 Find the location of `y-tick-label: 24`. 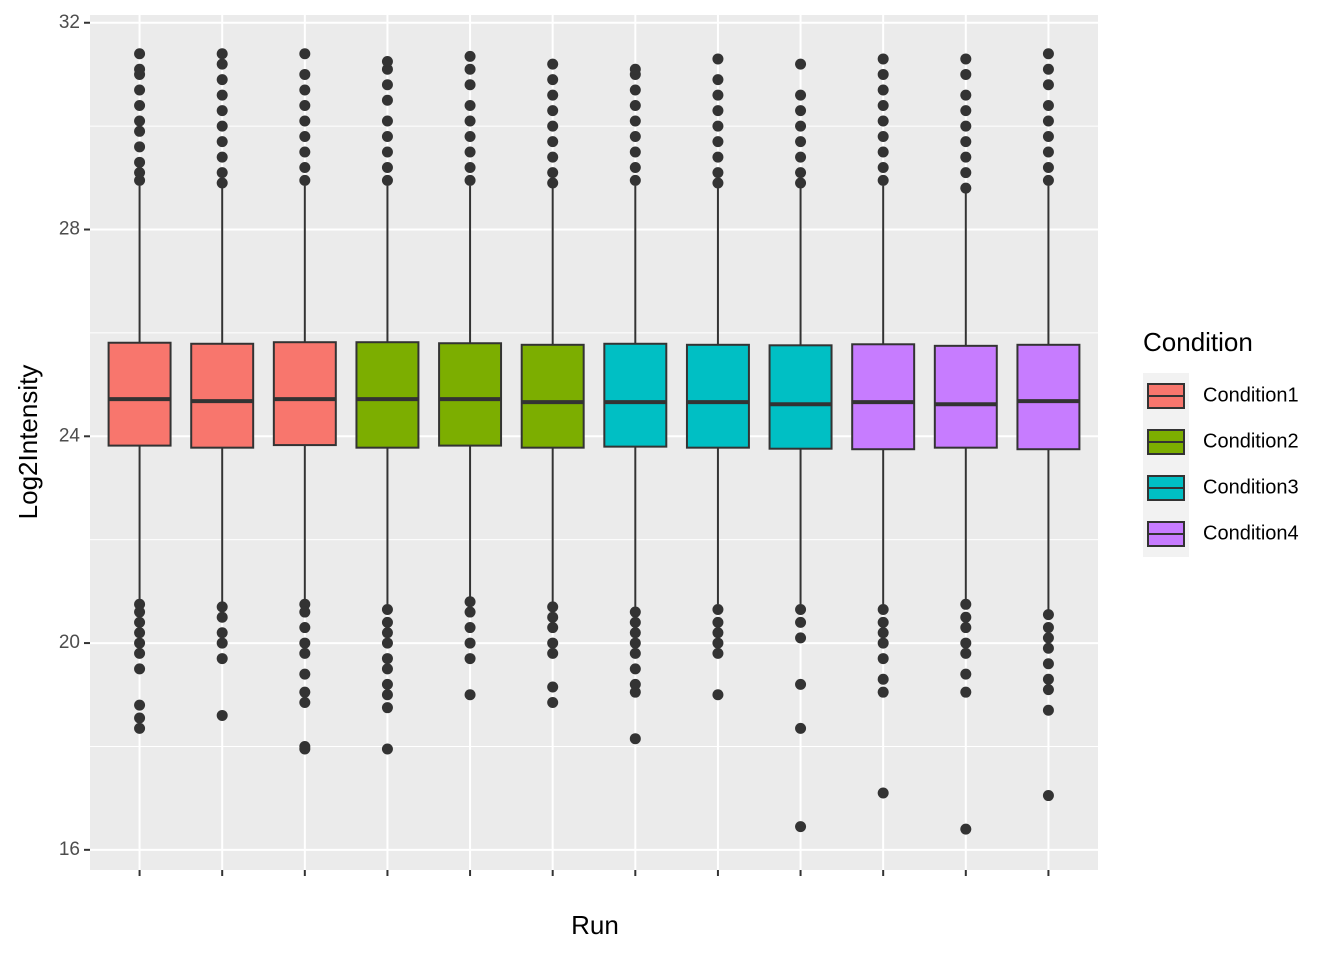

y-tick-label: 24 is located at coordinates (70, 435).